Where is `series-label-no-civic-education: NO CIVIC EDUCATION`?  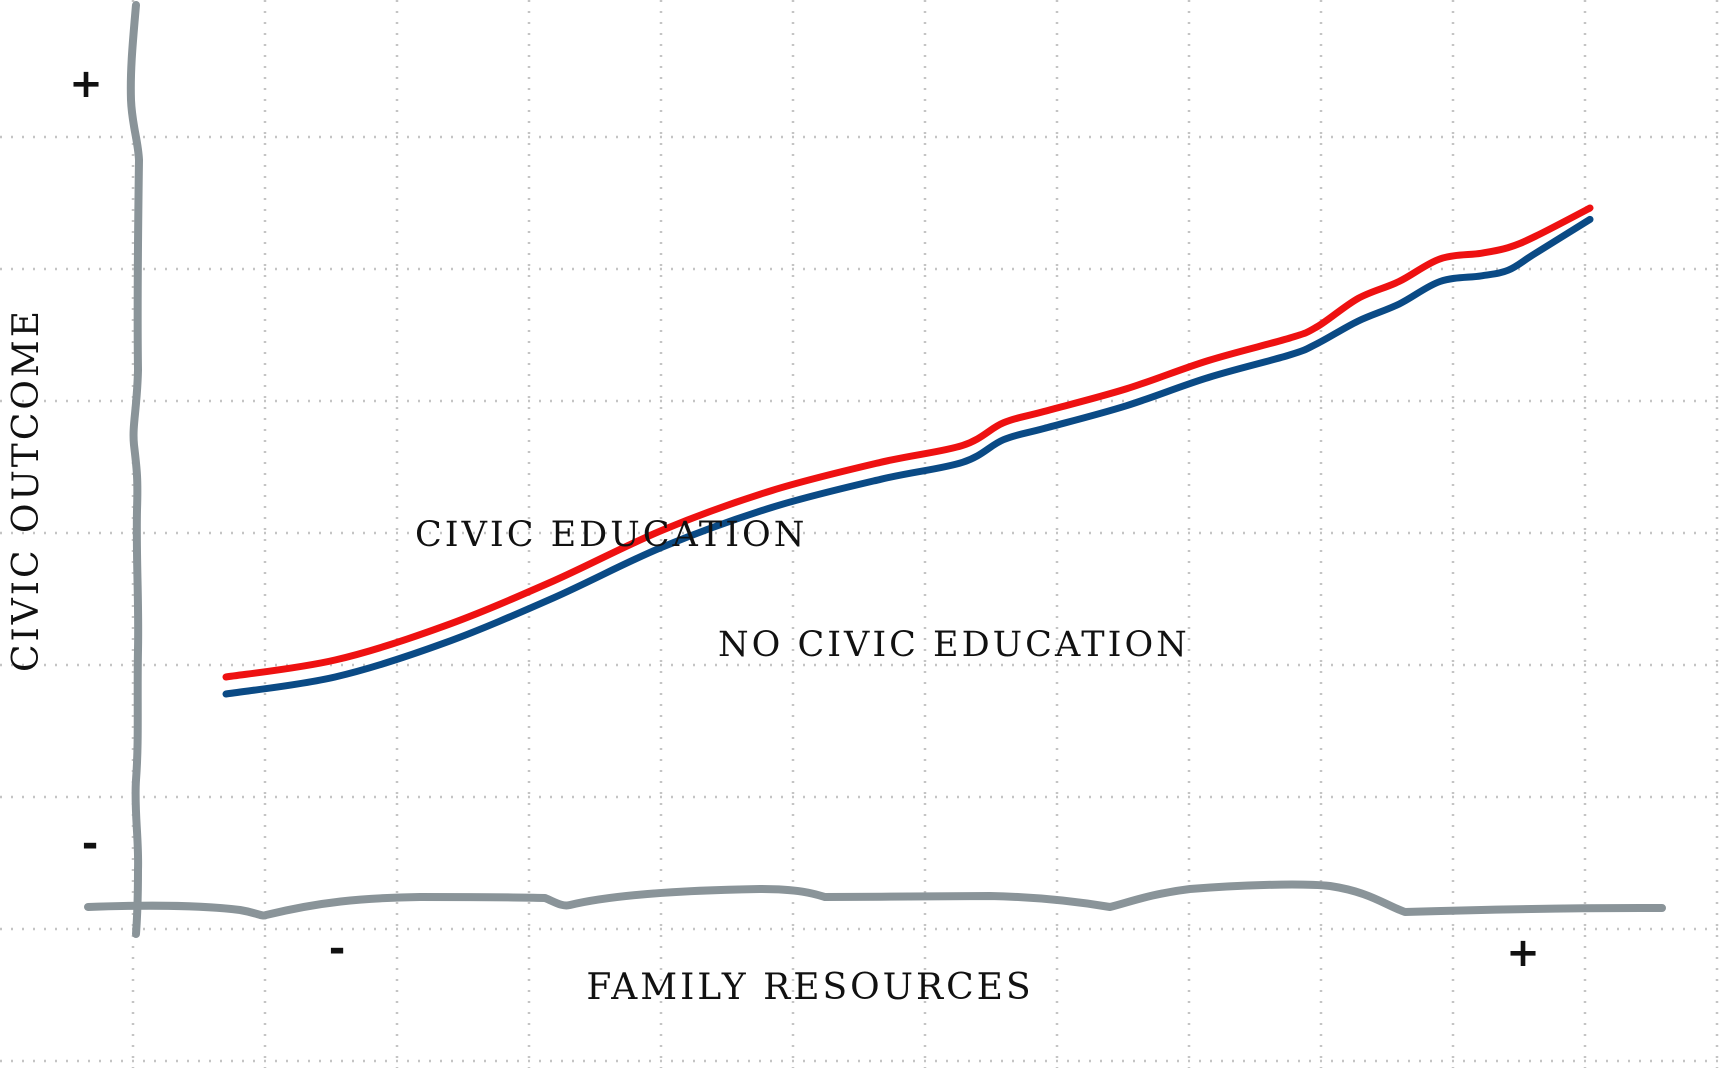
series-label-no-civic-education: NO CIVIC EDUCATION is located at coordinates (954, 645).